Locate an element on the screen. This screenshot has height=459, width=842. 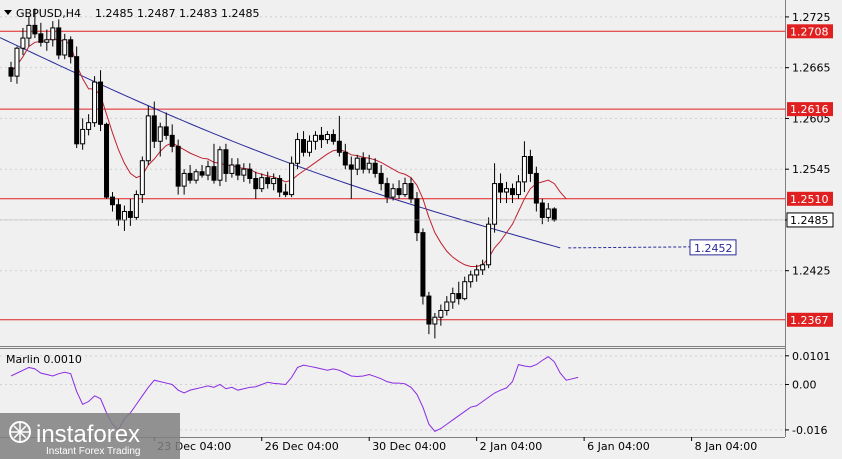
level-label-box is located at coordinates (810, 109).